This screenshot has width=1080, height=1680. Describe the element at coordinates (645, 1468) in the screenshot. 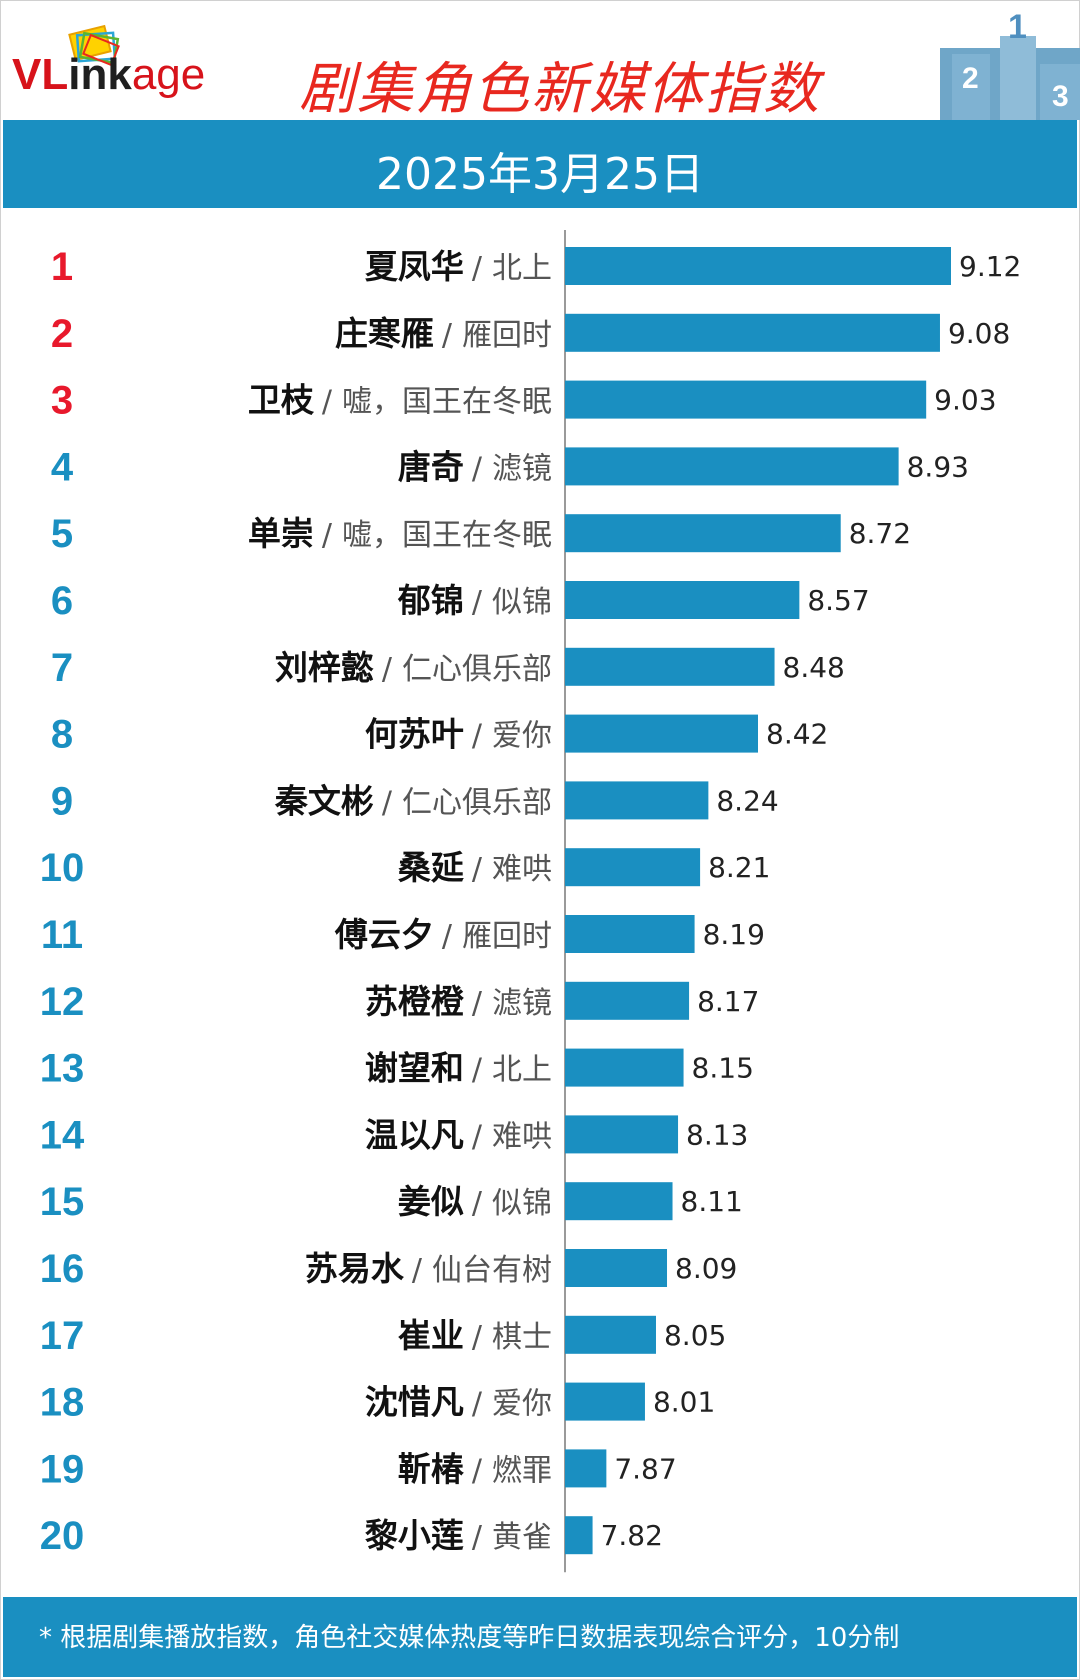

I see `value-label: 7.87` at that location.